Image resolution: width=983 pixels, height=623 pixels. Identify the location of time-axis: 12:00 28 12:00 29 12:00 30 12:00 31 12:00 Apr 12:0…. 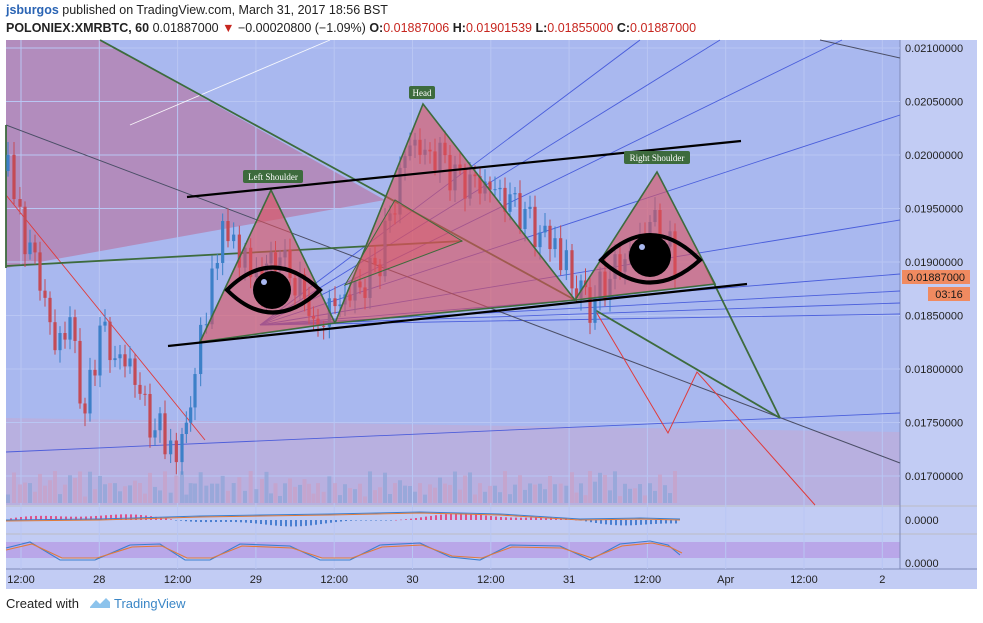
(446, 580).